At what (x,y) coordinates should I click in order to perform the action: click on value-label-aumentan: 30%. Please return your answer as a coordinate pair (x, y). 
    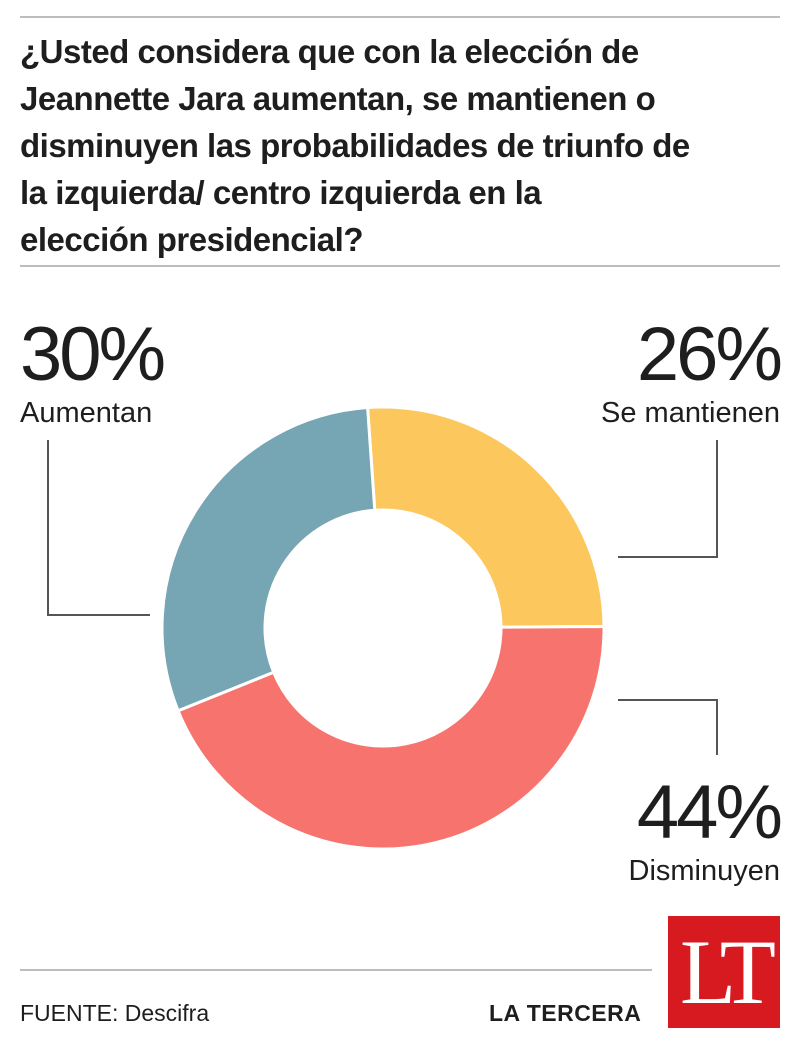
    Looking at the image, I should click on (92, 354).